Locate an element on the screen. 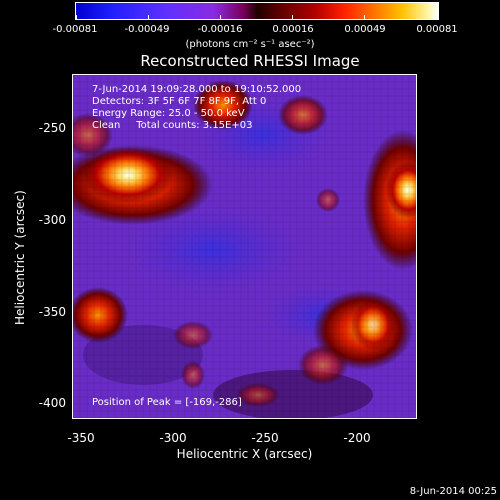  x-tick-label: -250 is located at coordinates (265, 438).